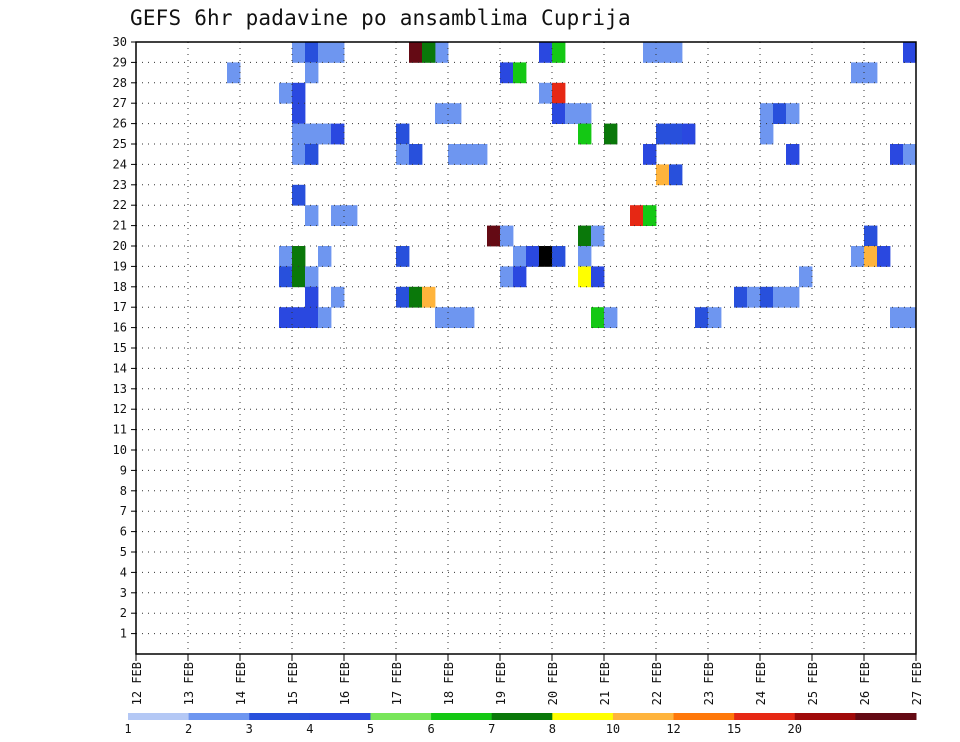 This screenshot has height=742, width=960. Describe the element at coordinates (709, 683) in the screenshot. I see `x-tick-label: 23 FEB` at that location.